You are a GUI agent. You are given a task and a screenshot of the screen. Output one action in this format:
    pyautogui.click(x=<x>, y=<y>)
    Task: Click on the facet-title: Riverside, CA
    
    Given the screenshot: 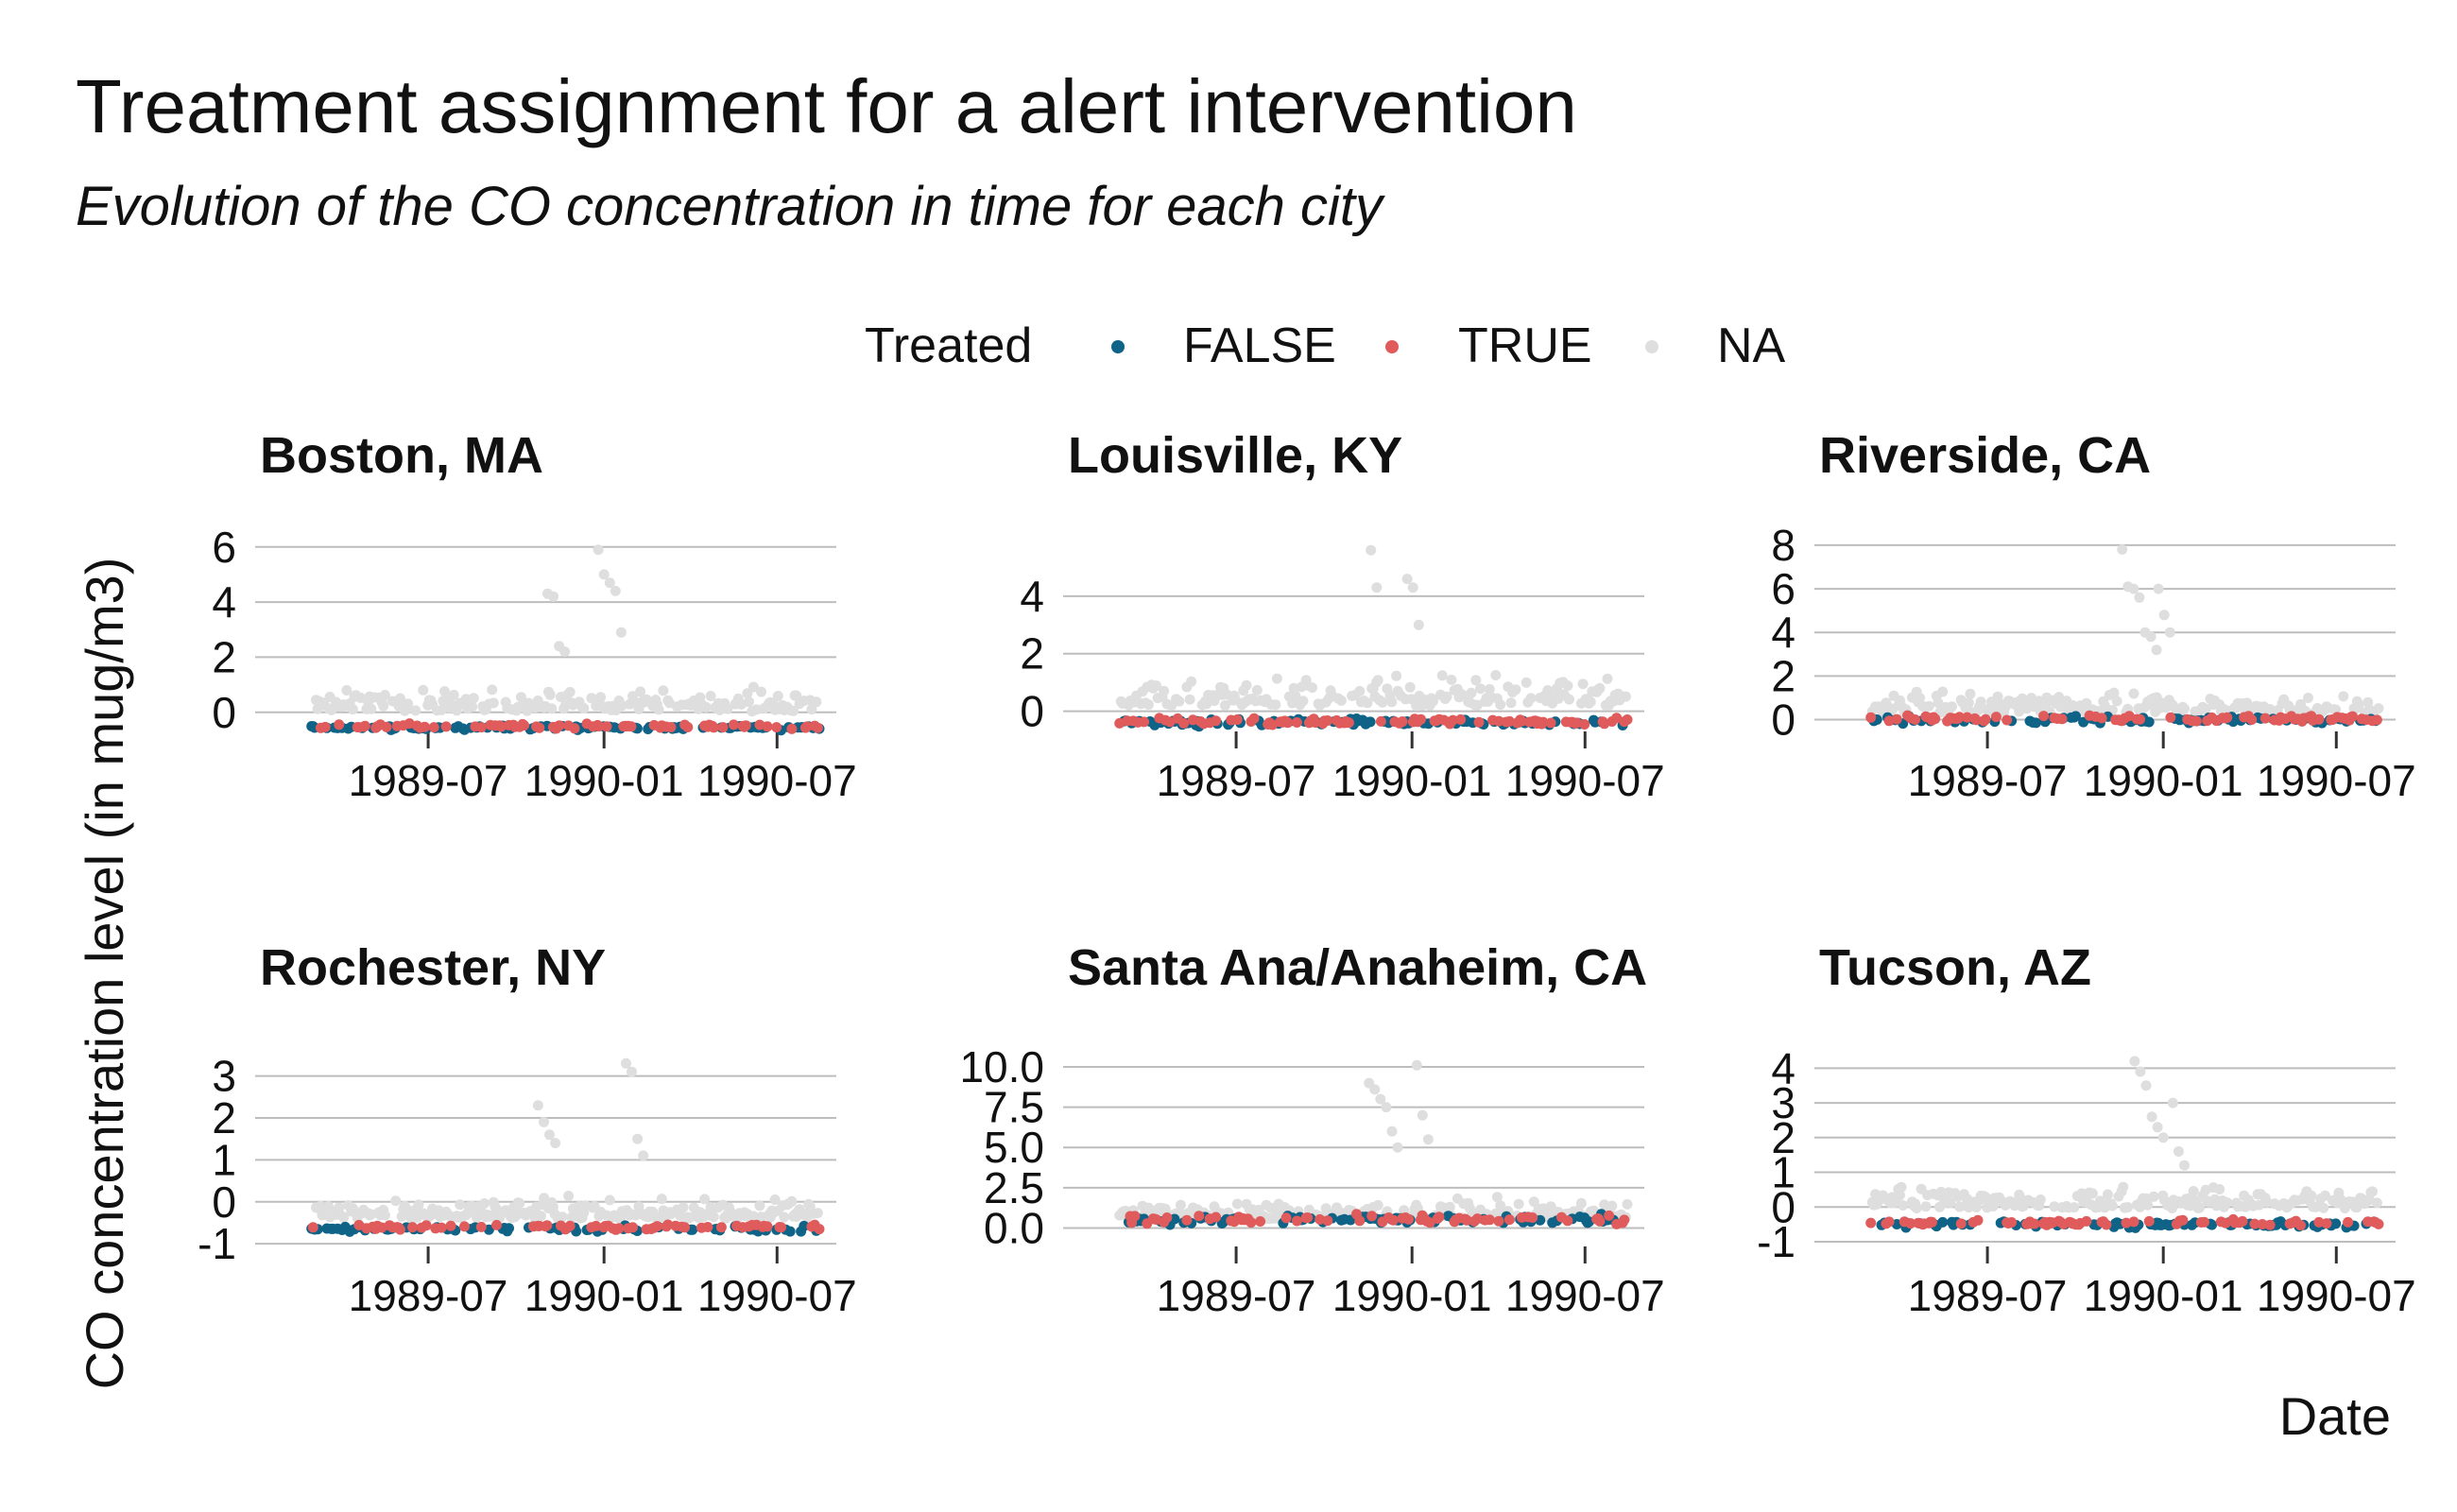 What is the action you would take?
    pyautogui.click(x=1985, y=455)
    